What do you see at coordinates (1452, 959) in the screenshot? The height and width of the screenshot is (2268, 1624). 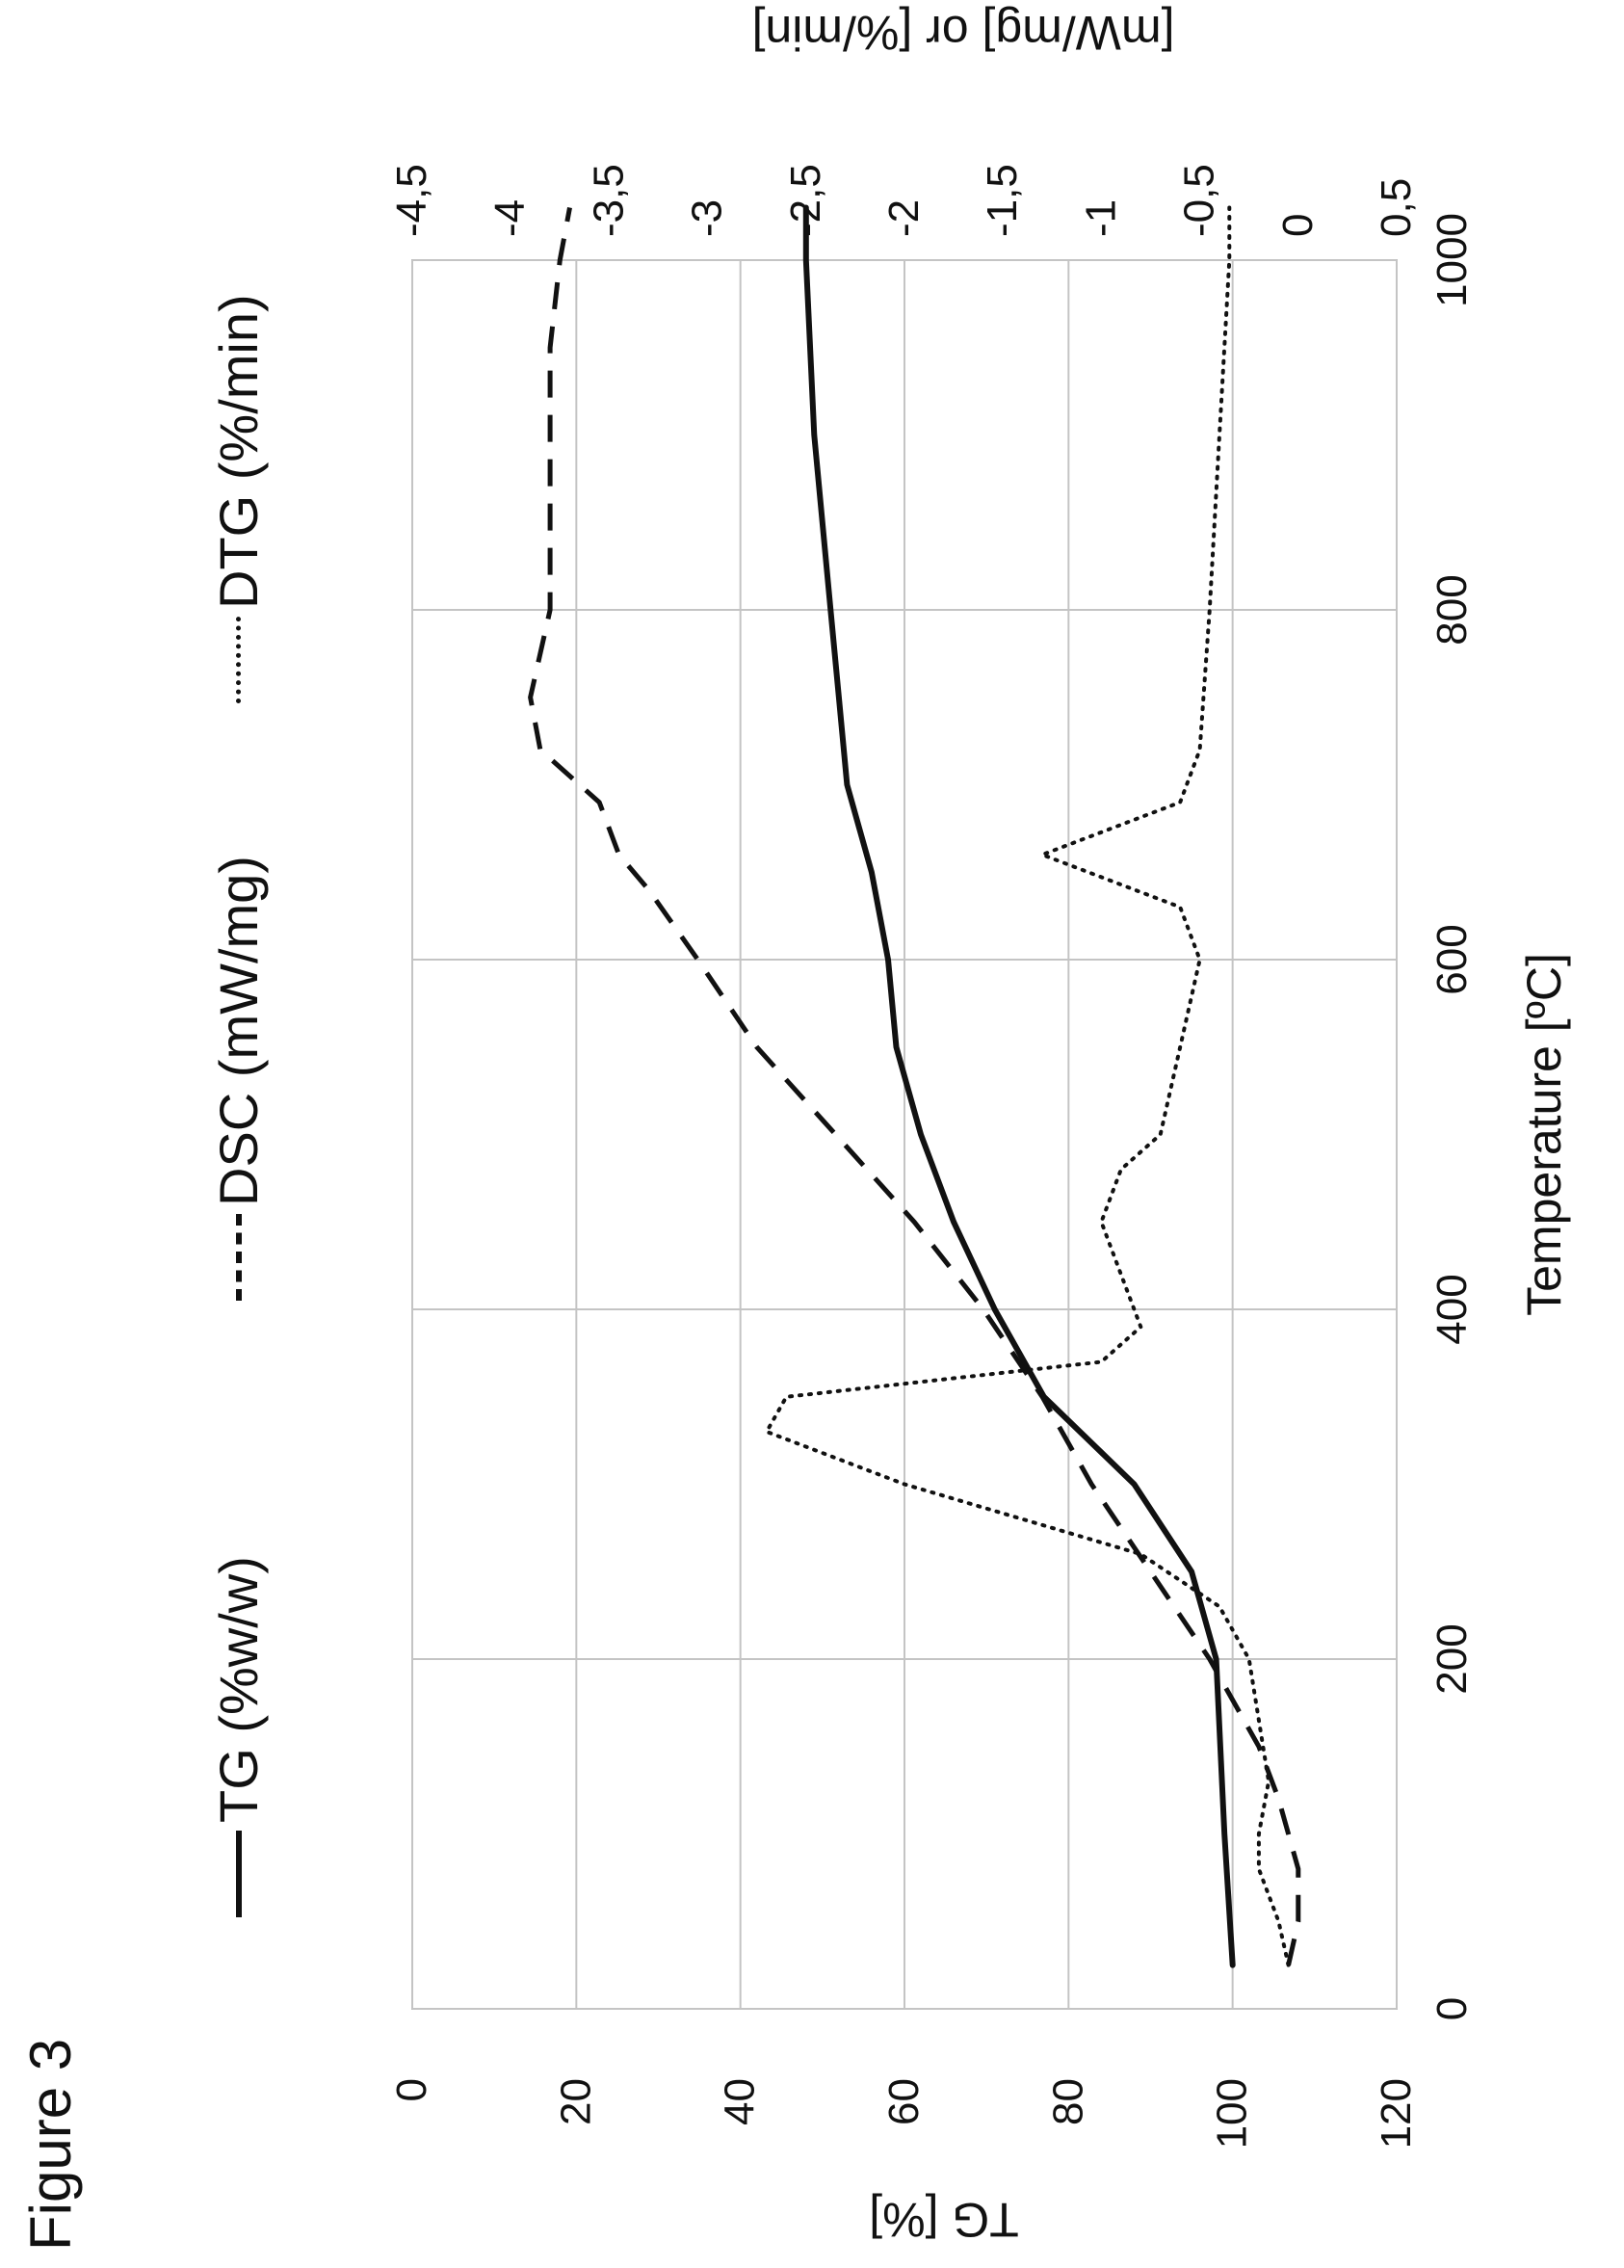 I see `temp-tick-label-3: 600` at bounding box center [1452, 959].